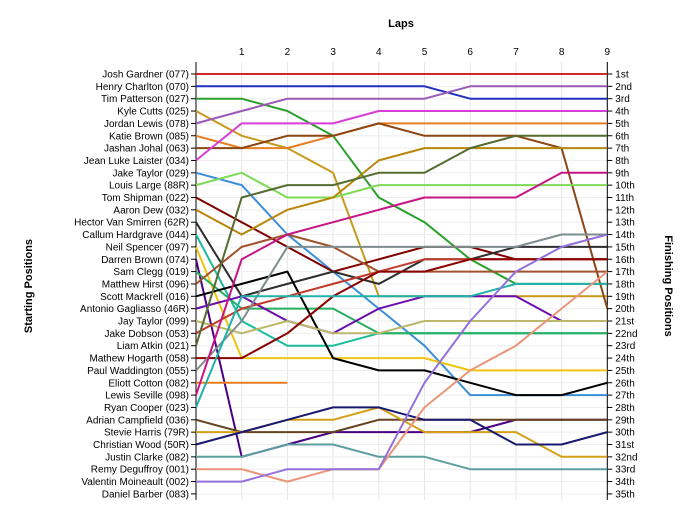 Image resolution: width=700 pixels, height=525 pixels. Describe the element at coordinates (149, 186) in the screenshot. I see `driver-label: Louis Large (88R)` at that location.